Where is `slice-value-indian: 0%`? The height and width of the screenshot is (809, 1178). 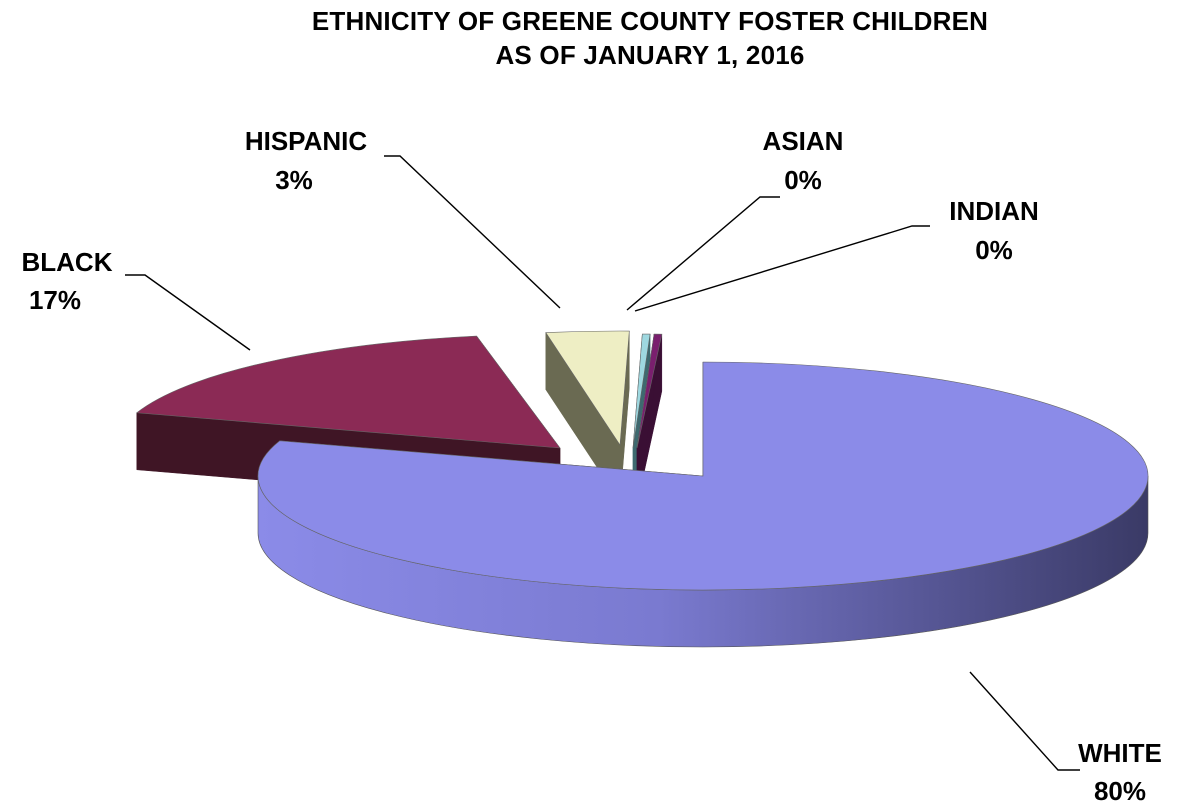
slice-value-indian: 0% is located at coordinates (994, 250).